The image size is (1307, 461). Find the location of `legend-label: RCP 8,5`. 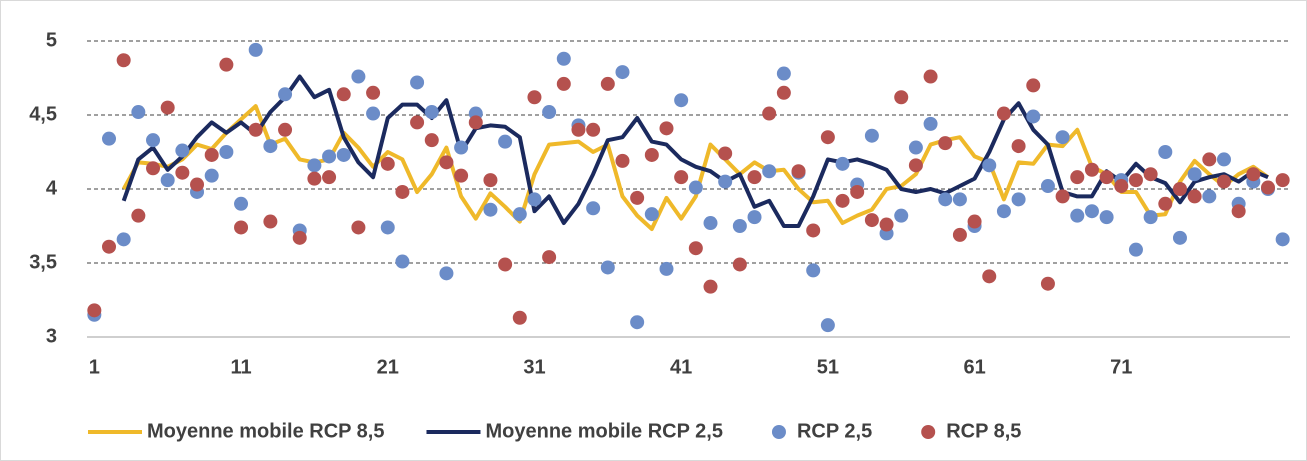

legend-label: RCP 8,5 is located at coordinates (983, 431).